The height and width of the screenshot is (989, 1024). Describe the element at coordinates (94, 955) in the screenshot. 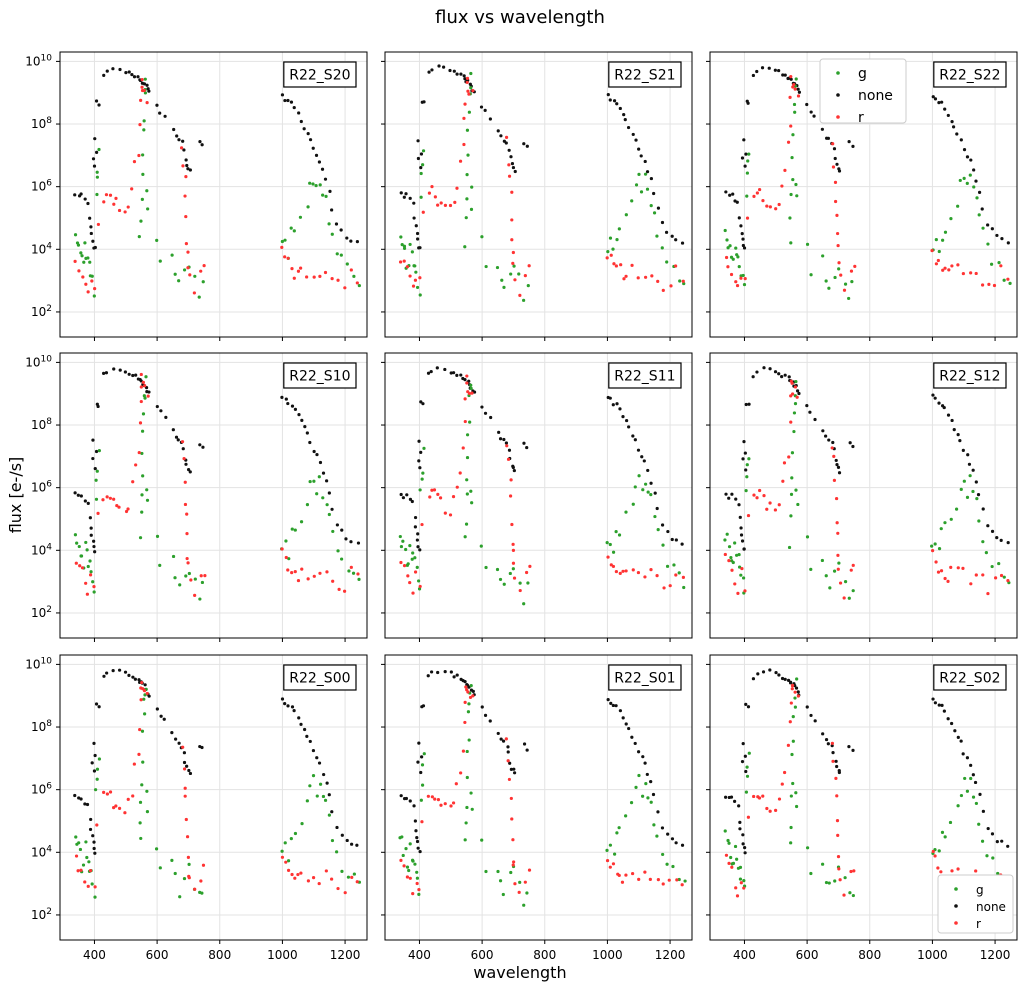

I see `x-tick-label: 400` at that location.